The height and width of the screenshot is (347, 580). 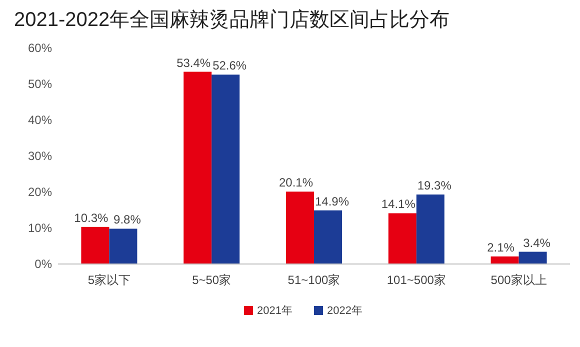 What do you see at coordinates (296, 183) in the screenshot?
I see `data-label: 20.1%` at bounding box center [296, 183].